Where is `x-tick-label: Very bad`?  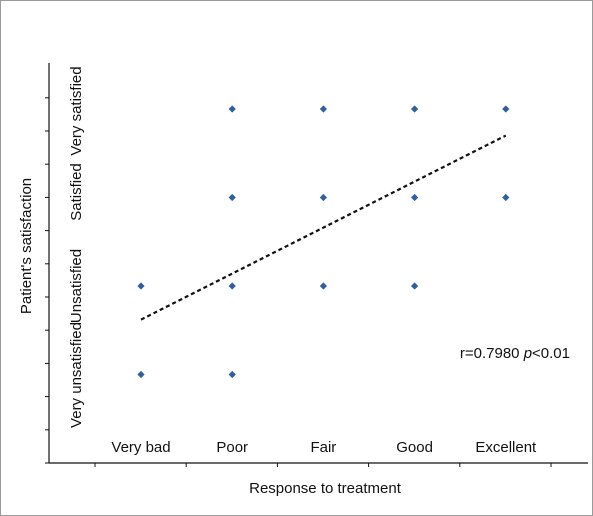
x-tick-label: Very bad is located at coordinates (140, 447).